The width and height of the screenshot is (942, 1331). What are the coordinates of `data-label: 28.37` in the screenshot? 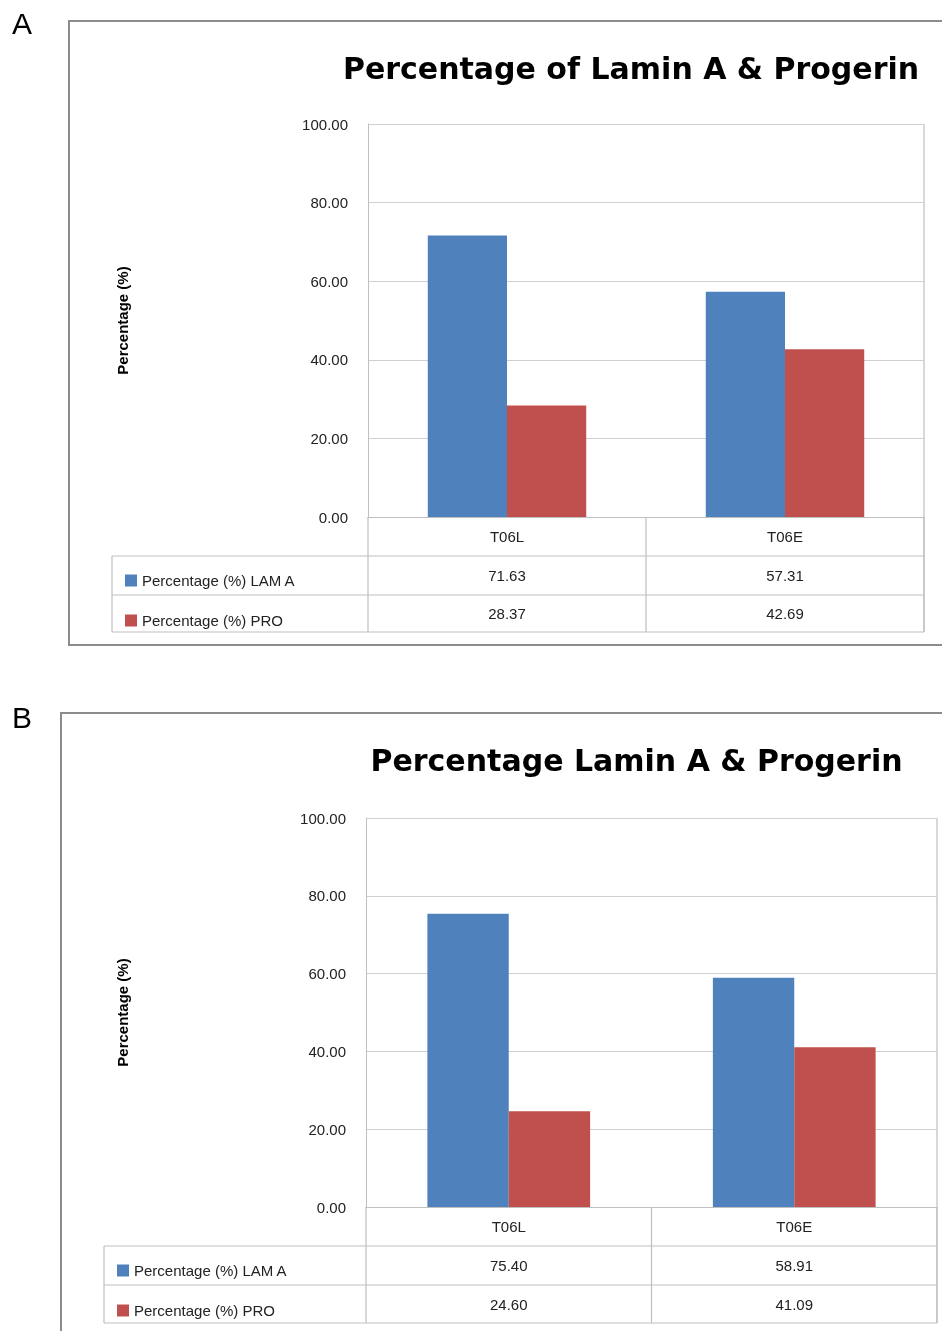 It's located at (507, 613).